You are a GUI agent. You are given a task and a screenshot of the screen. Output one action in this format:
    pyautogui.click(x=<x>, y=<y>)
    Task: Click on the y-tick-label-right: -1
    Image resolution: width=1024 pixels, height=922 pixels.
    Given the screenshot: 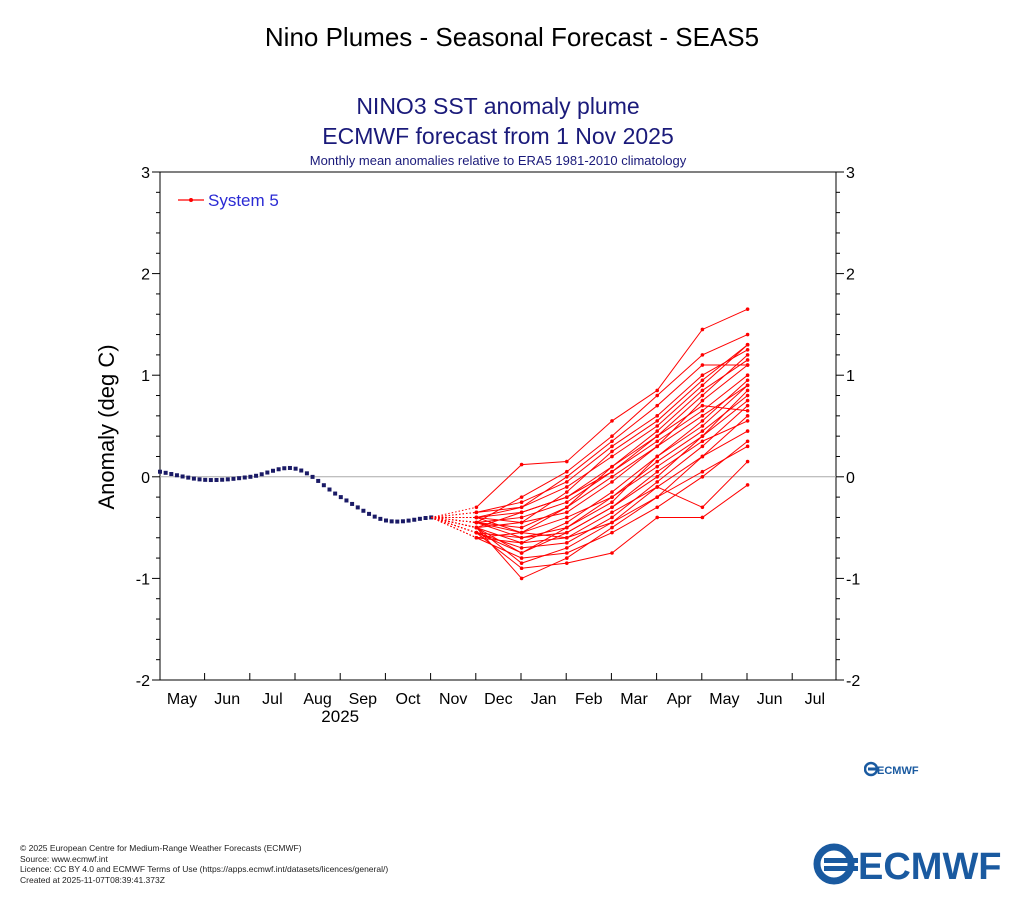 What is the action you would take?
    pyautogui.click(x=853, y=579)
    